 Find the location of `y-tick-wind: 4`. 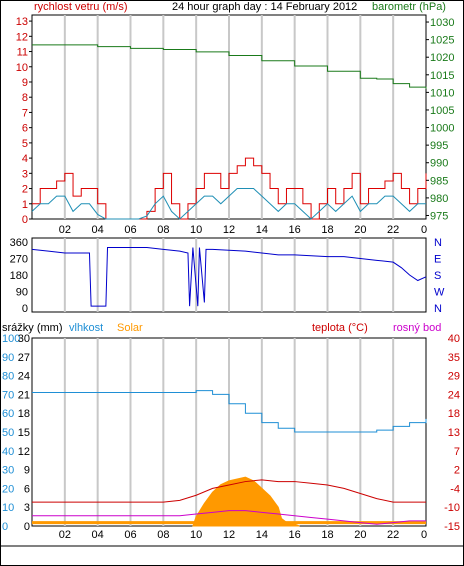

y-tick-wind: 4 is located at coordinates (25, 159).